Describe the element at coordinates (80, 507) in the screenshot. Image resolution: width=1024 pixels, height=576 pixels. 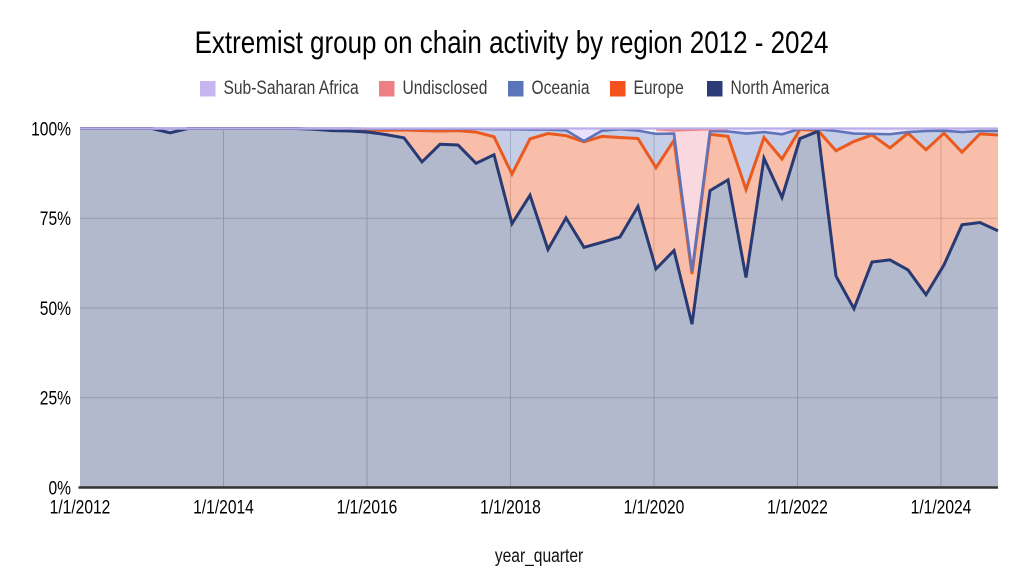
I see `svg-text: 1/1/2012` at that location.